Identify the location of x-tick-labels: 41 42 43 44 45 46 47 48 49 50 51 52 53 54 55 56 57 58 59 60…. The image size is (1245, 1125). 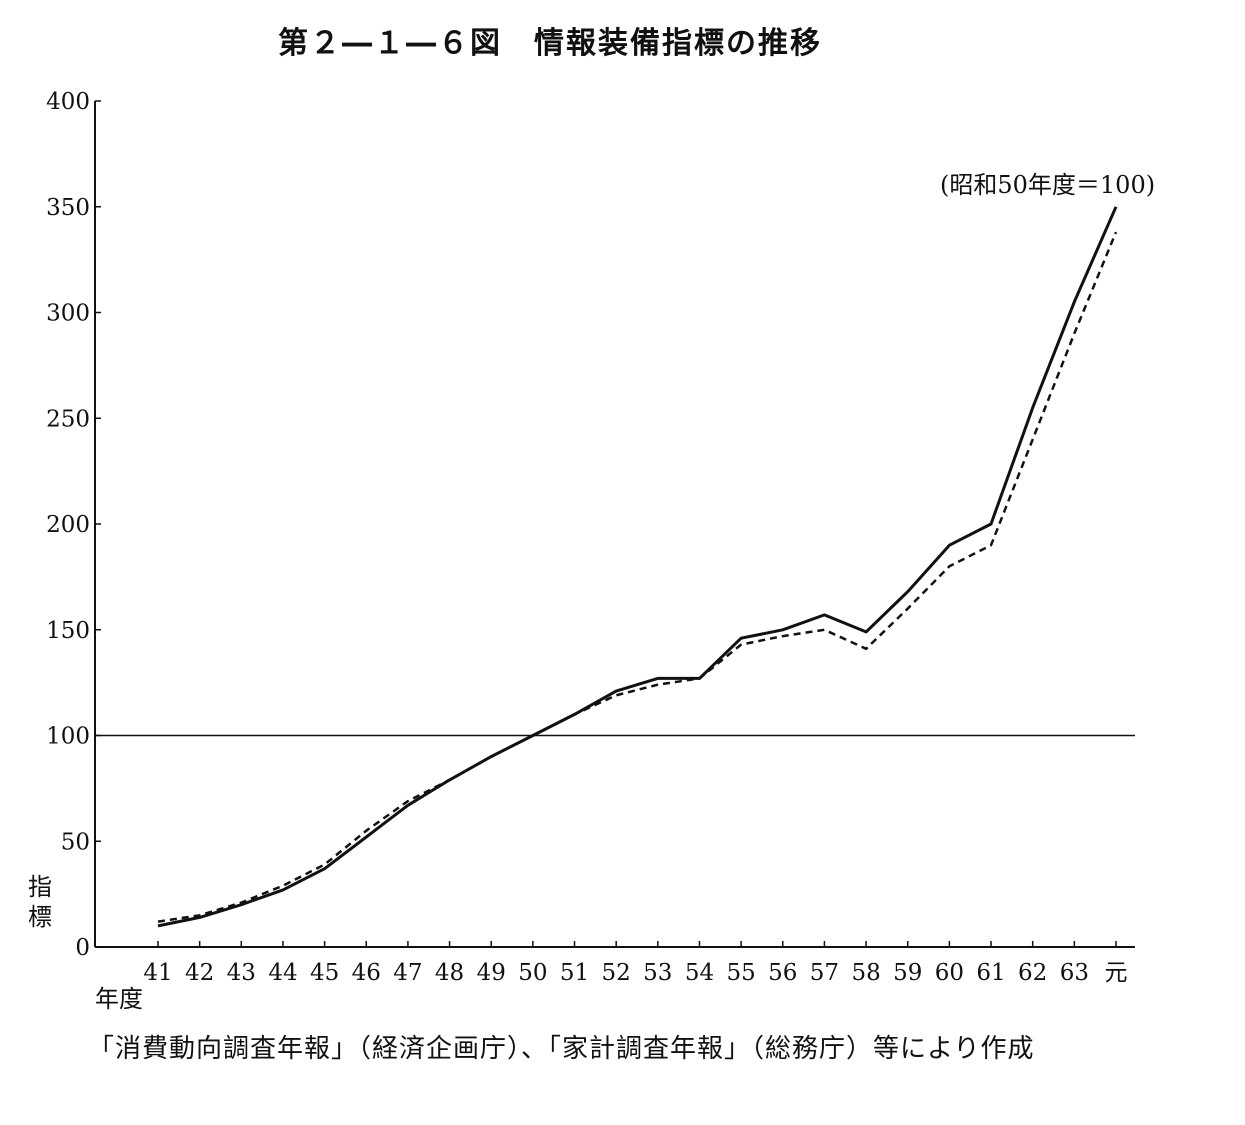
(635, 973).